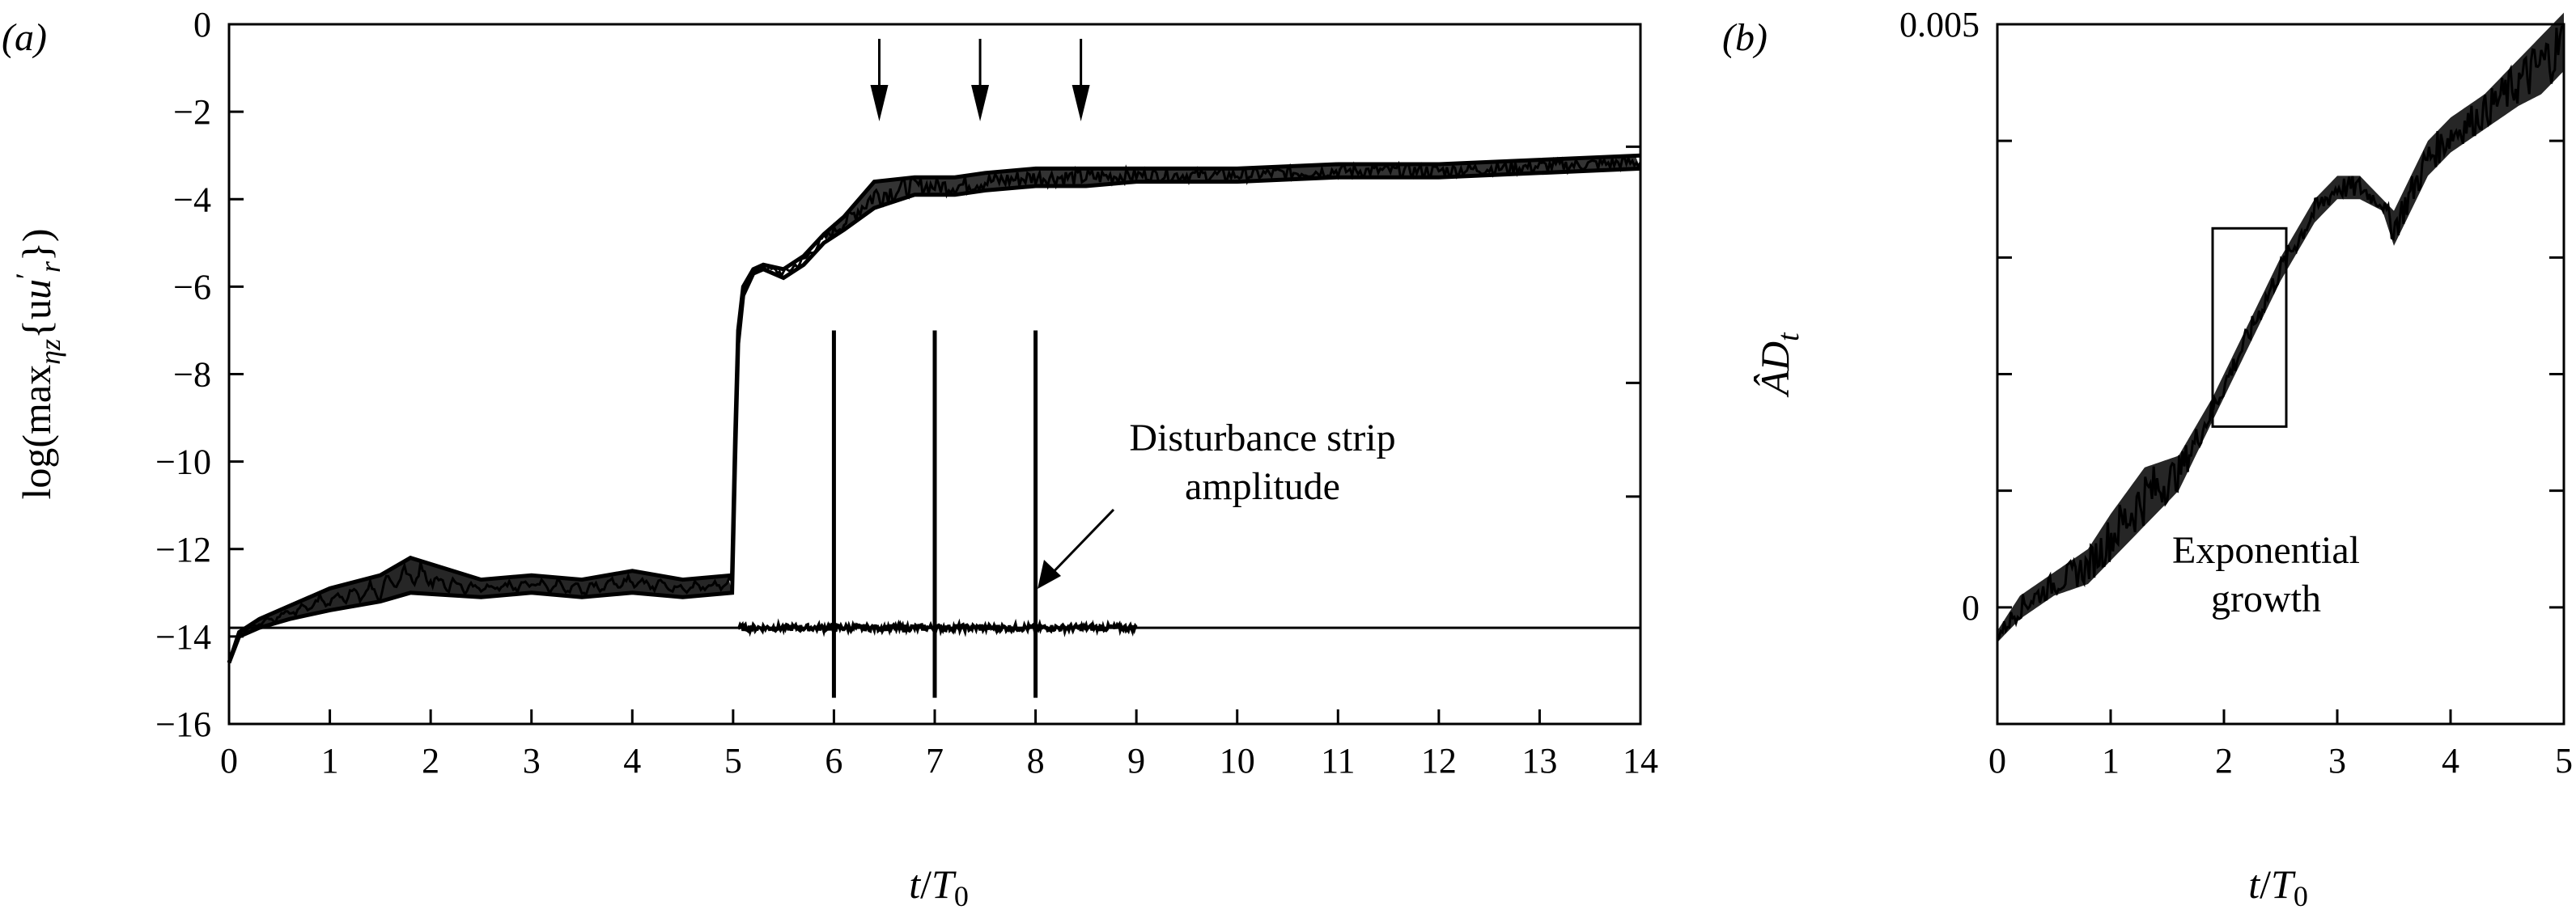  What do you see at coordinates (2266, 550) in the screenshot?
I see `annotation-exponential: Exponential` at bounding box center [2266, 550].